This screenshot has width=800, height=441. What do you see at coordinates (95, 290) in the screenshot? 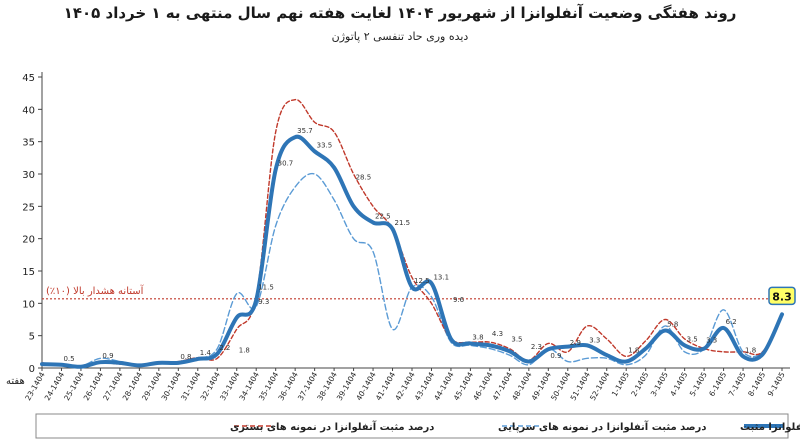
I see `threshold-label: آستانه هشدار بالا (۱۰٪)` at bounding box center [95, 290].